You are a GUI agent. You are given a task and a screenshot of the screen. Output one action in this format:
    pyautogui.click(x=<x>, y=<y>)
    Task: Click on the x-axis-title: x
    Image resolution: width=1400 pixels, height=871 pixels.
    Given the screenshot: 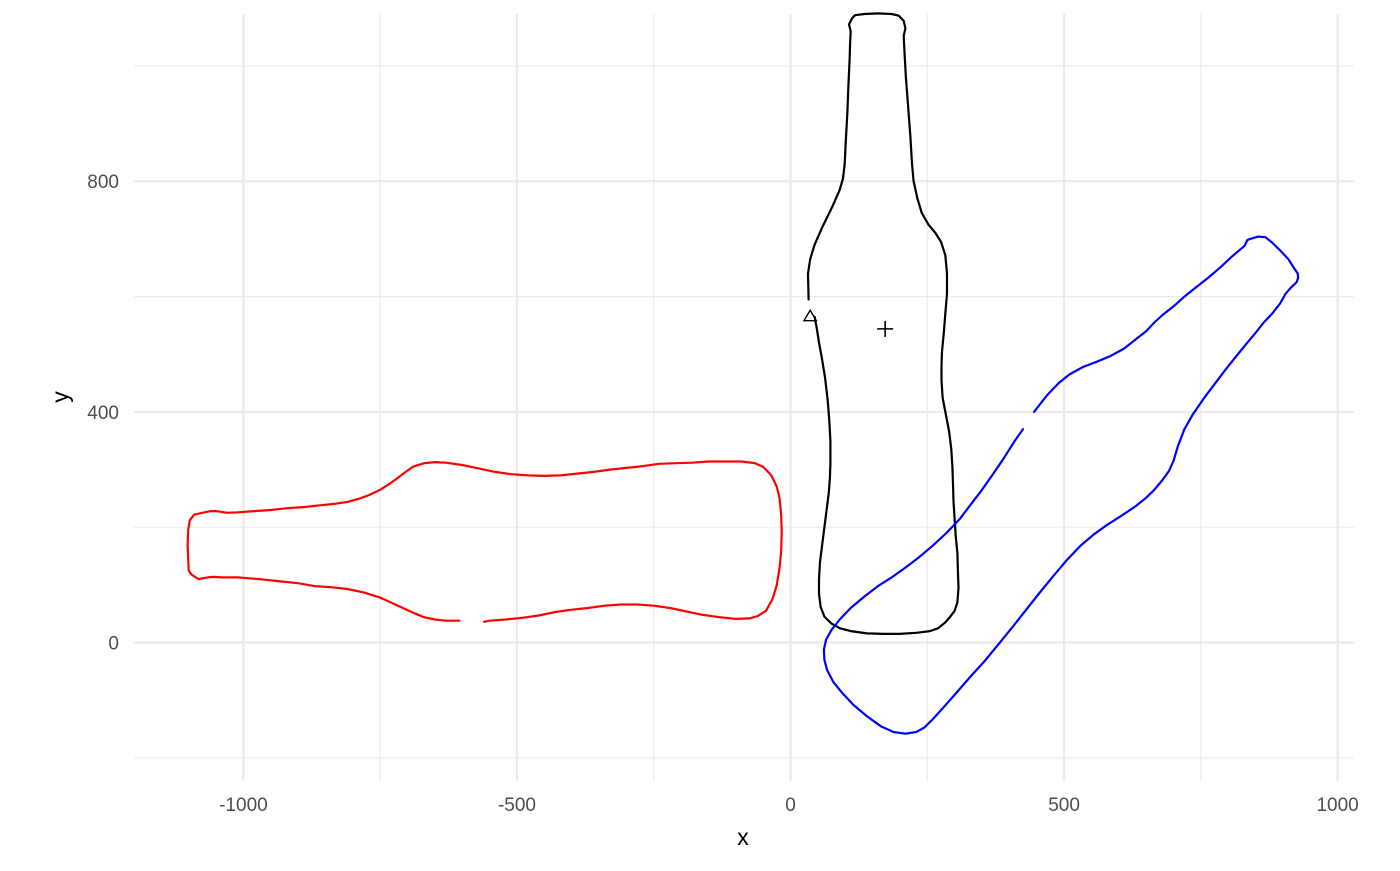 What is the action you would take?
    pyautogui.click(x=743, y=837)
    